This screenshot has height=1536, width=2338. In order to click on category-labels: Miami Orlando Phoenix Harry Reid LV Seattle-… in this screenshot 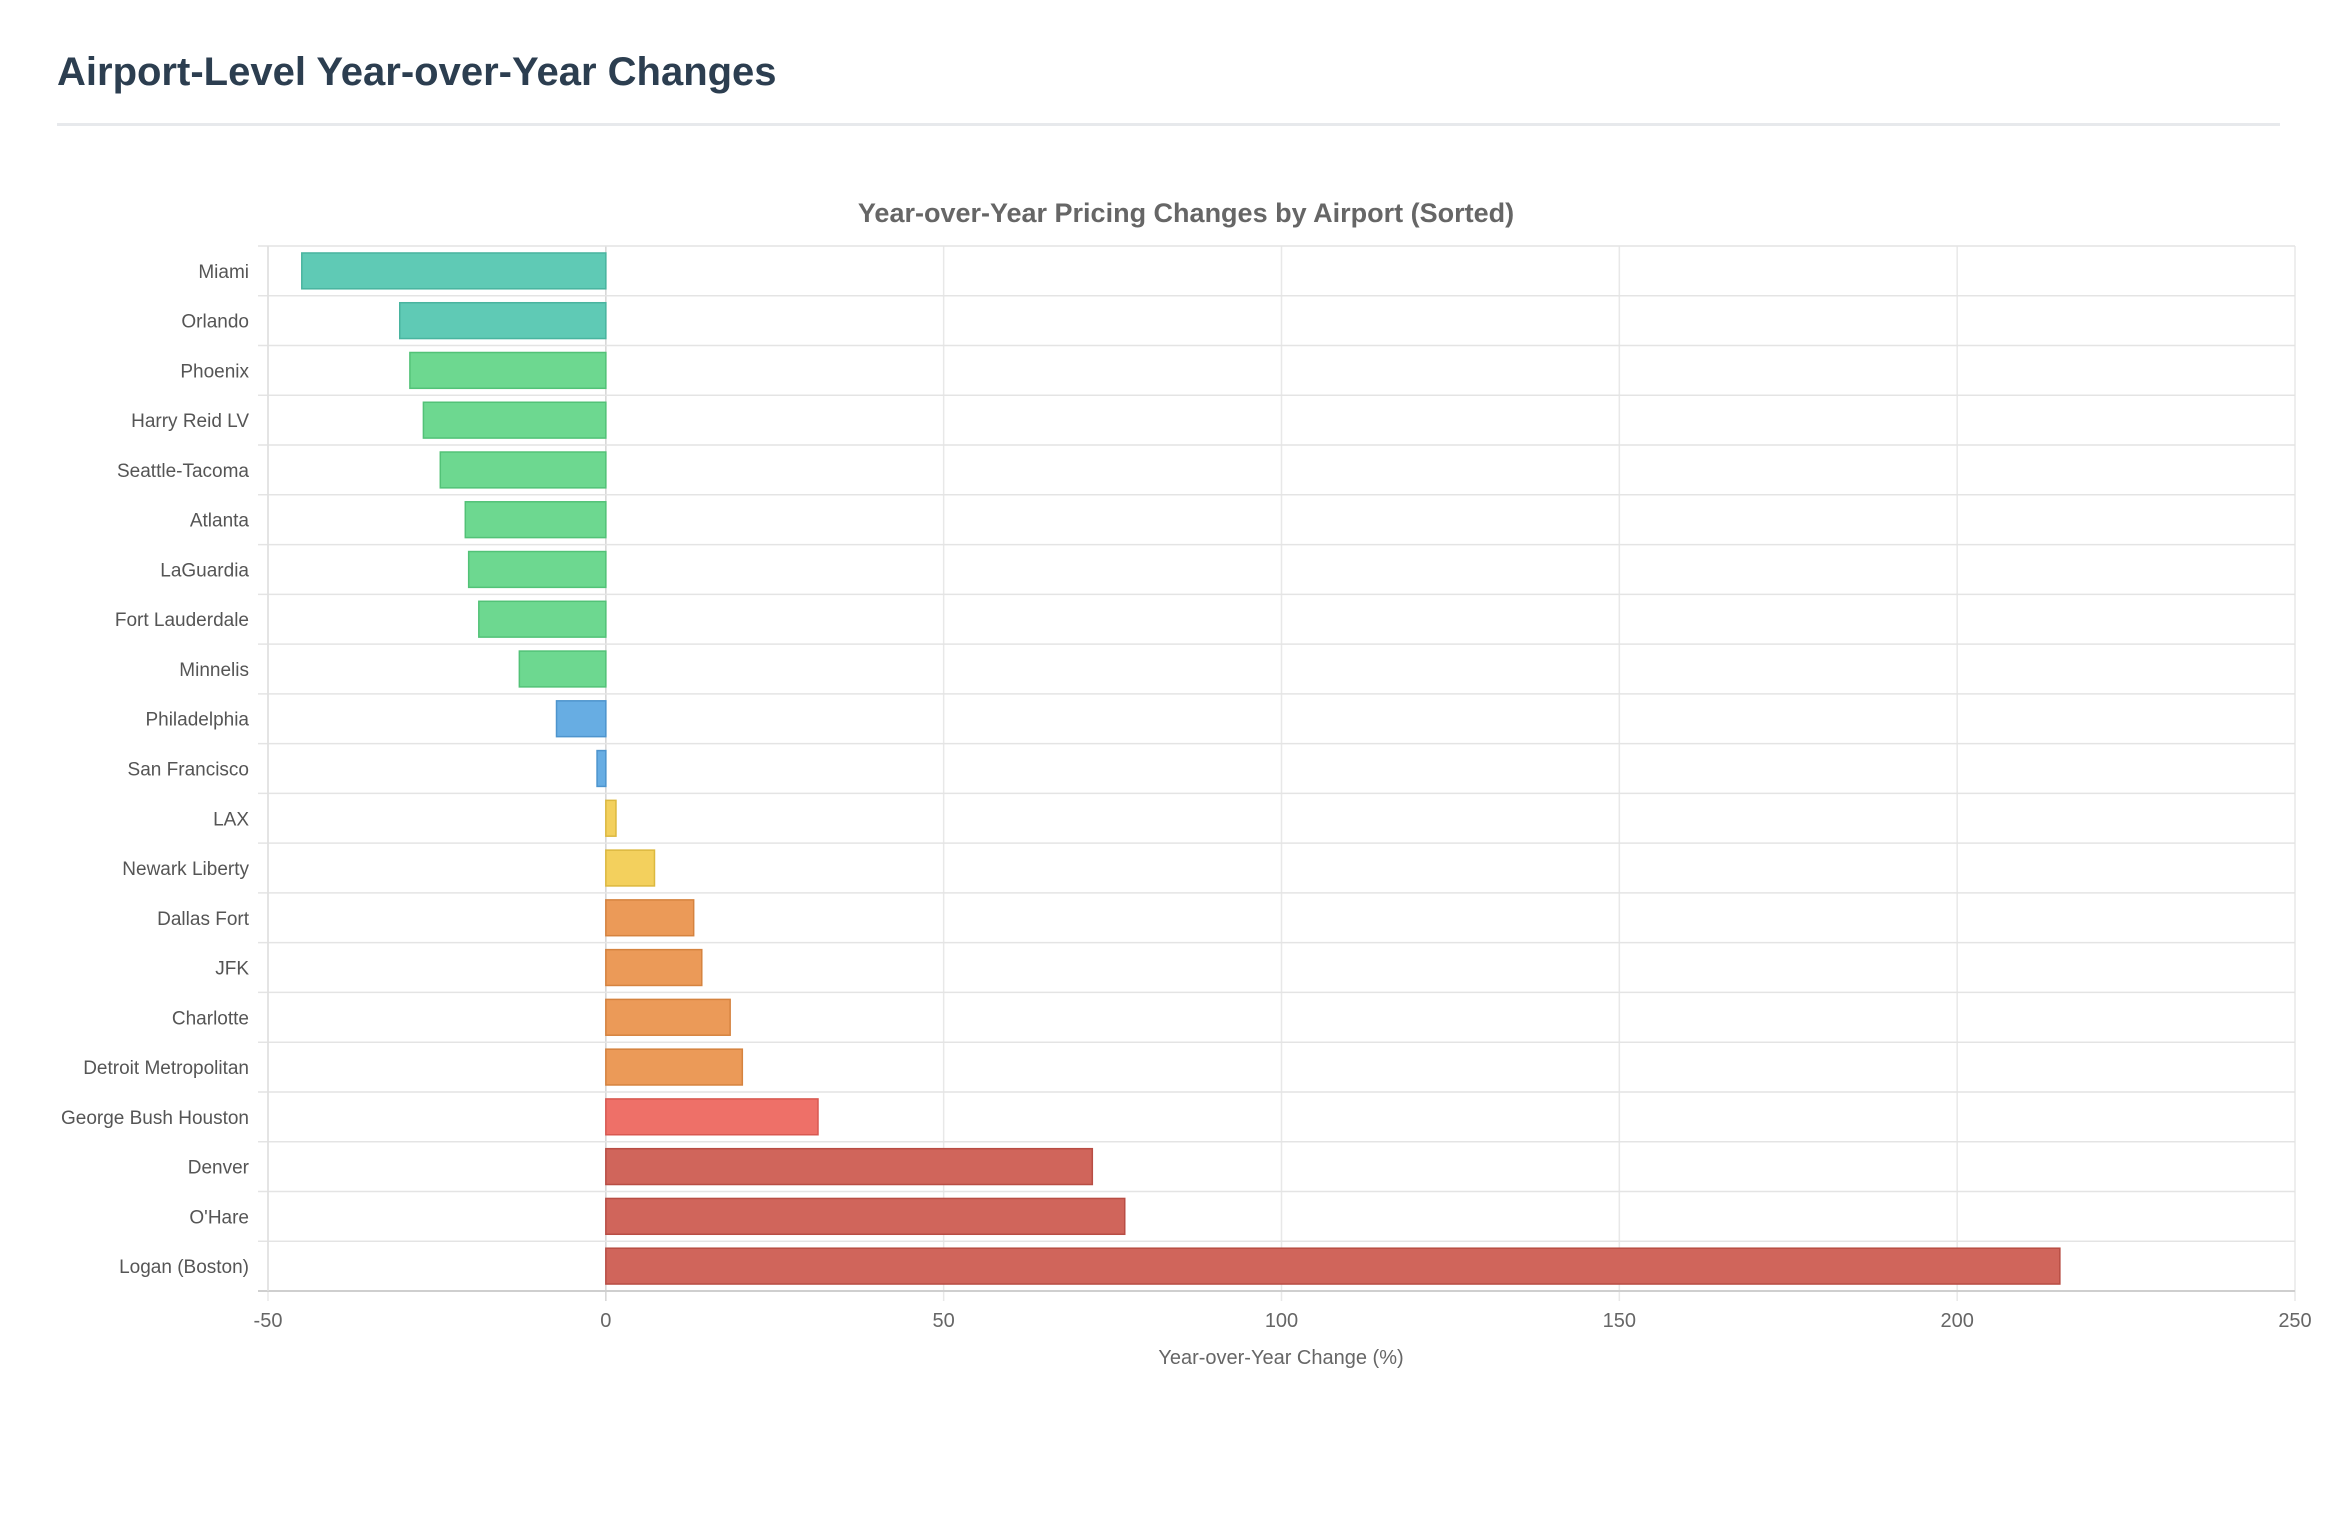, I will do `click(155, 770)`.